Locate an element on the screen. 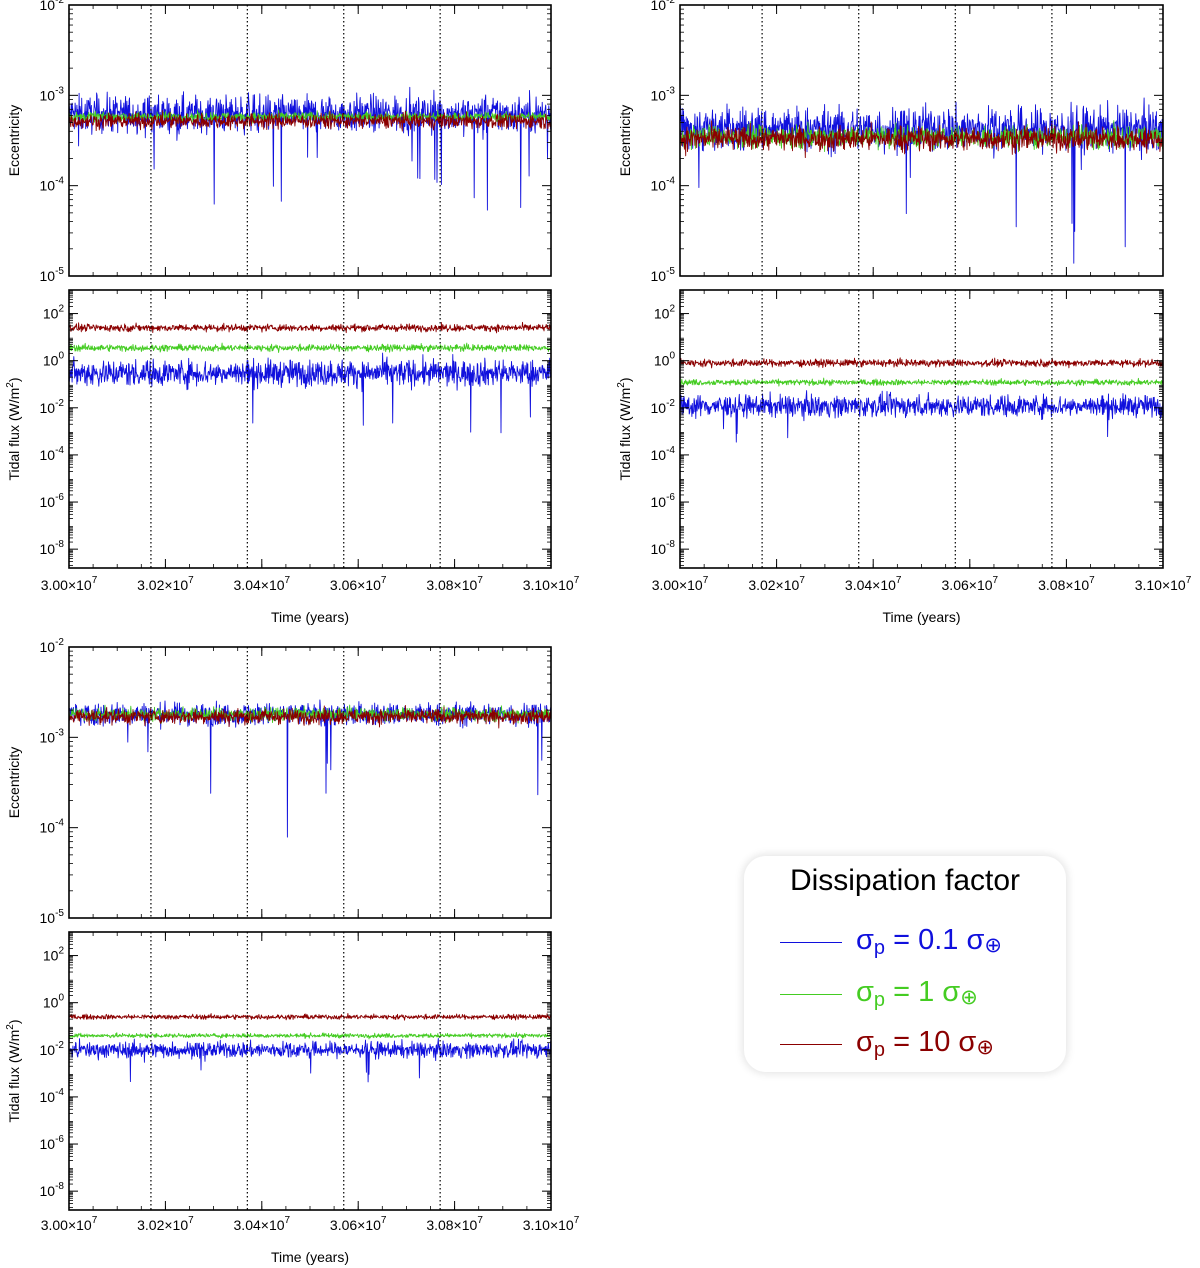 The width and height of the screenshot is (1200, 1268). ylabel-tidal-flux: Tidal flux (W/m2) is located at coordinates (13, 1070).